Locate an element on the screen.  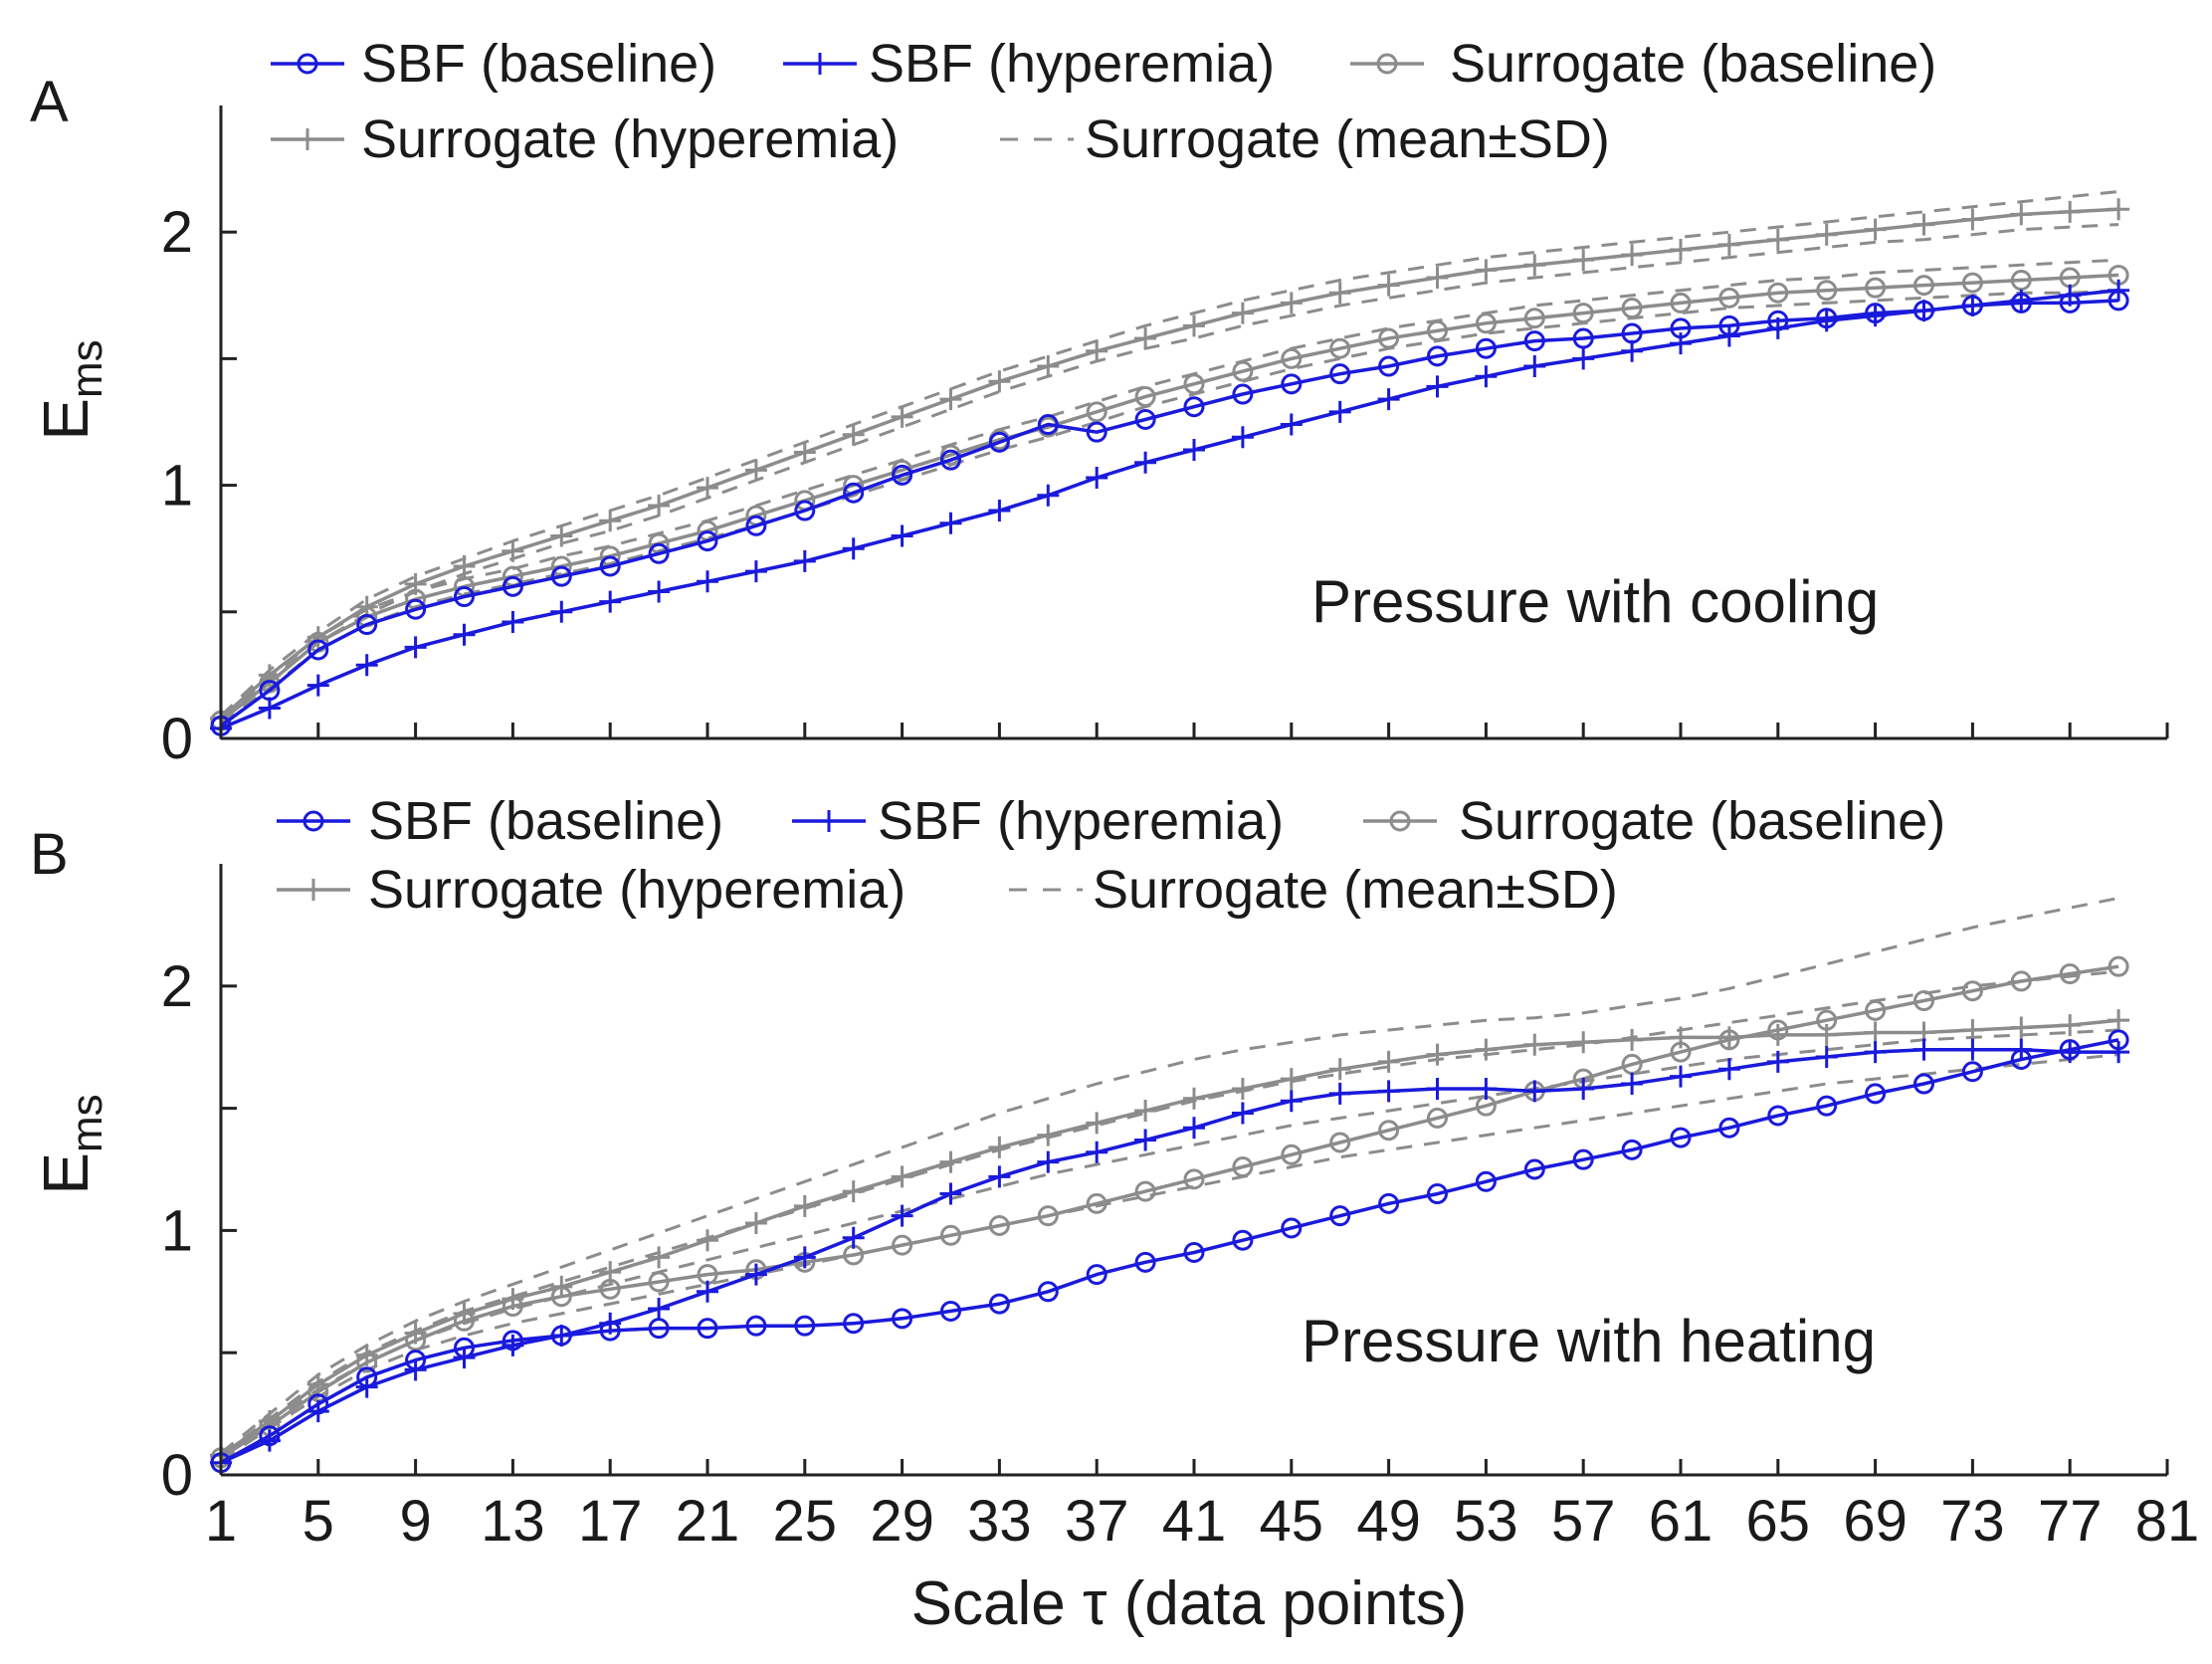
legend-label-a-3: Surrogate (hyperemia) is located at coordinates (630, 139).